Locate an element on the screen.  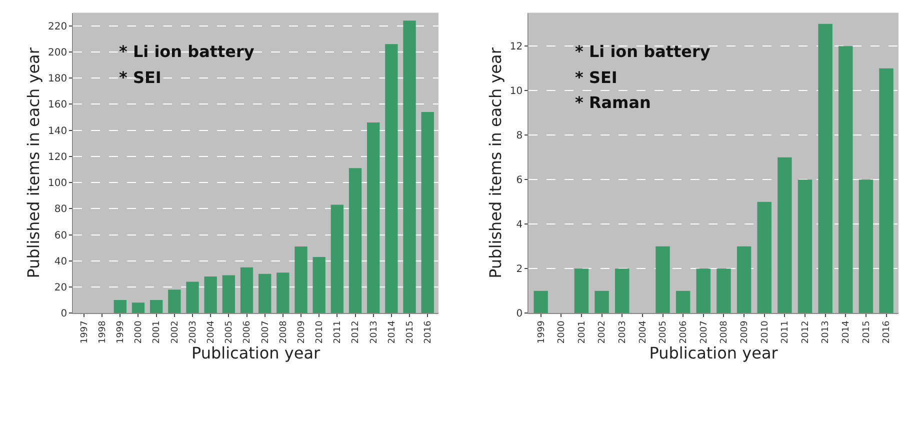
y-tick-label: 140 is located at coordinates (58, 131).